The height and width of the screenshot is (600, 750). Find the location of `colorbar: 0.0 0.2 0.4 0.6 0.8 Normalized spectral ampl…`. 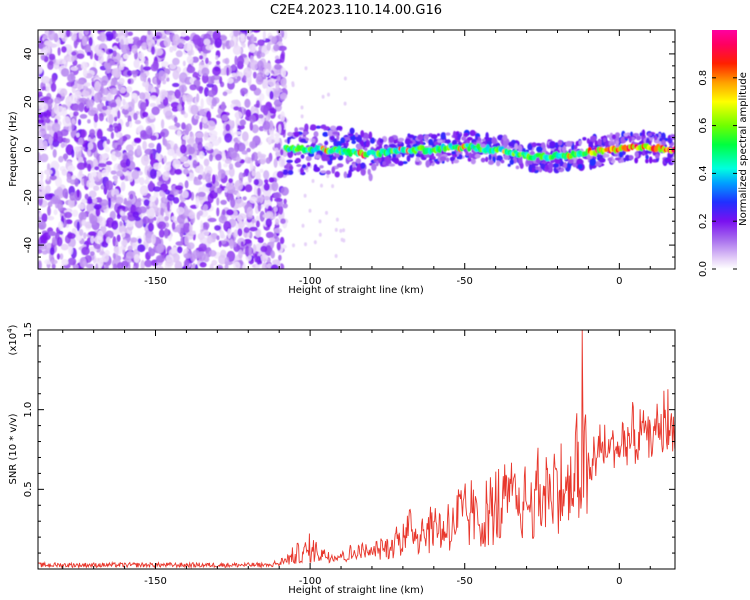

colorbar: 0.0 0.2 0.4 0.6 0.8 Normalized spectral ampl… is located at coordinates (723, 153).